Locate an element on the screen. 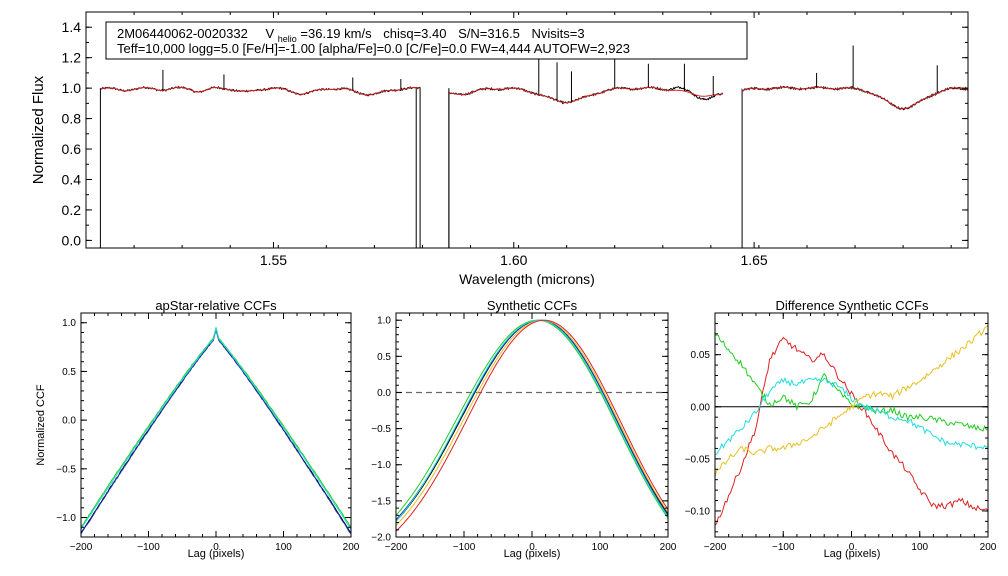  spectrum-xlabel: Wavelength (microns) is located at coordinates (527, 279).